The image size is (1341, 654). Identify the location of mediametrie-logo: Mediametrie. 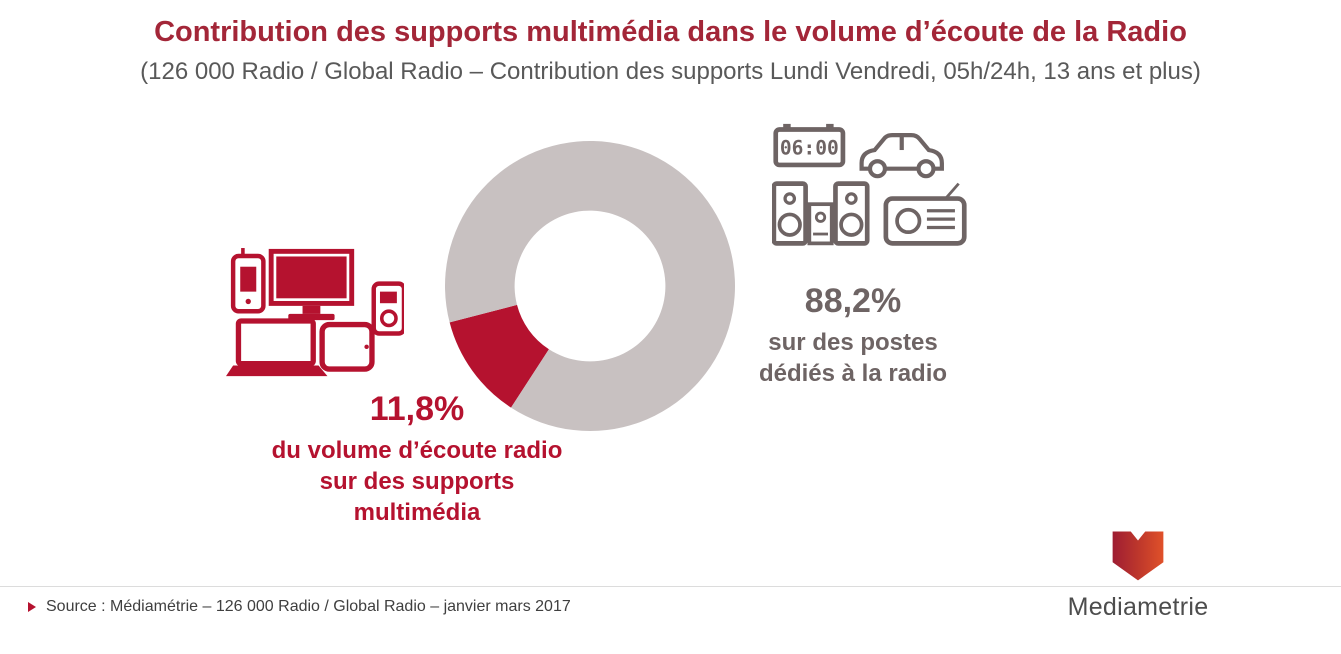
(1138, 574).